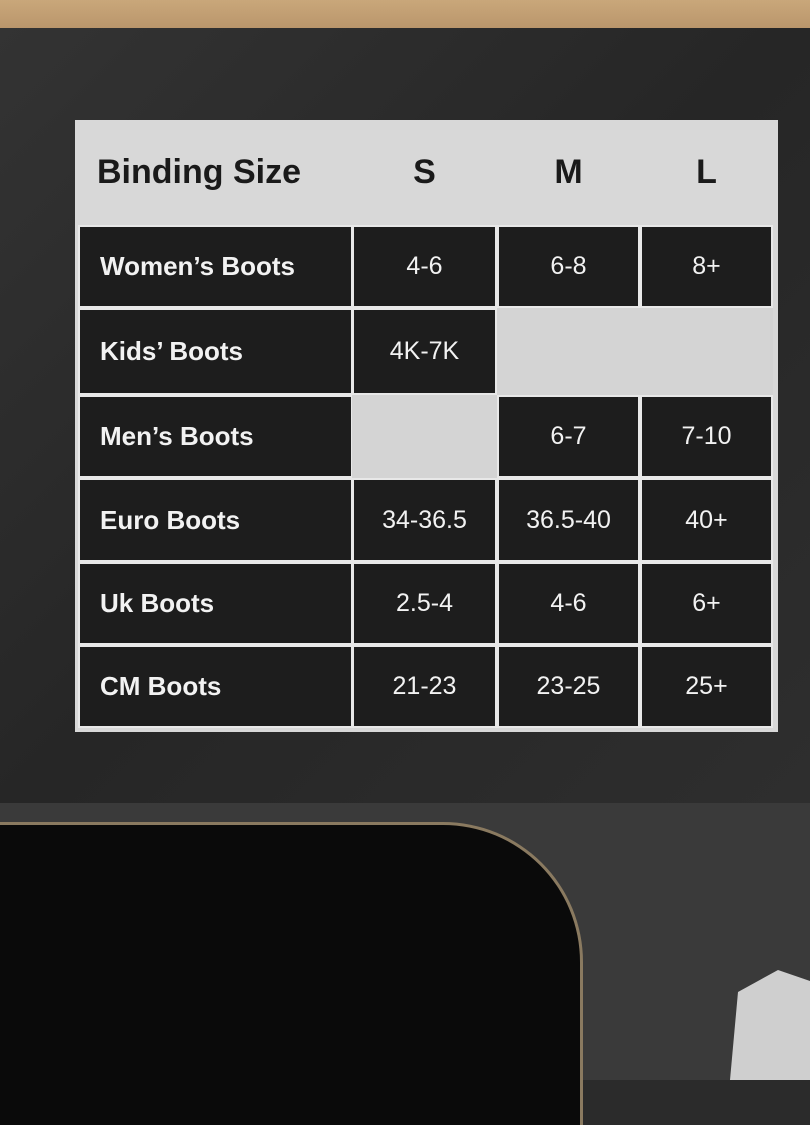  I want to click on size-cell-m: 6-7, so click(568, 436).